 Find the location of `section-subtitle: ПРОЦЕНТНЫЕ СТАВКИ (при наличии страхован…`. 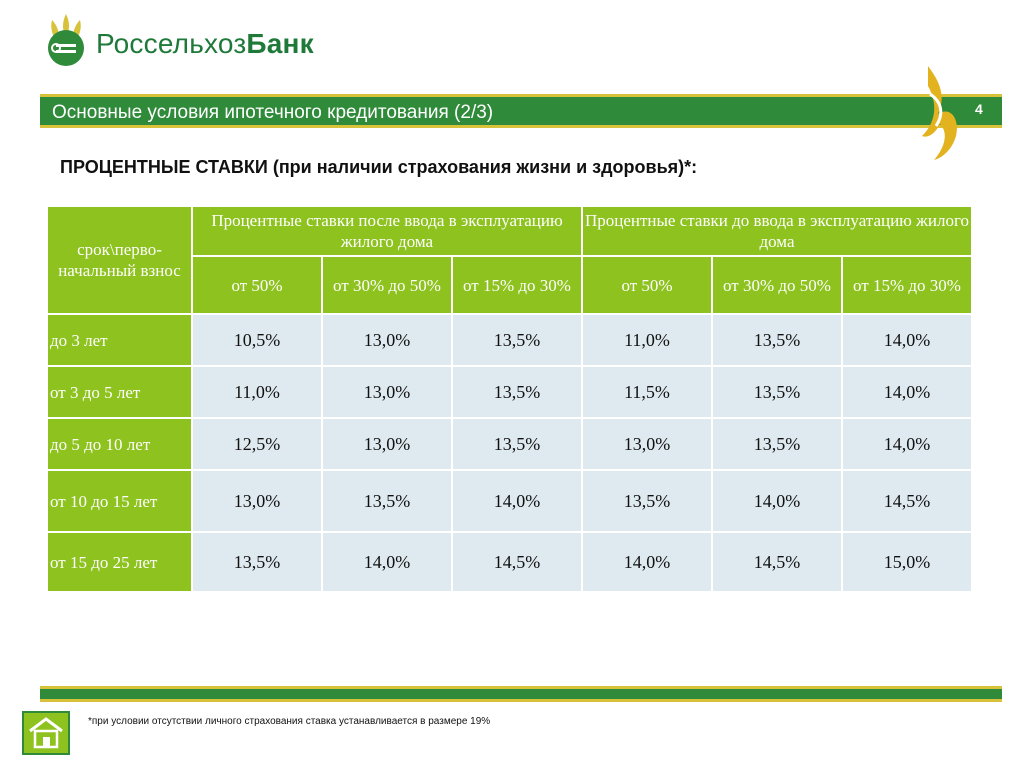

section-subtitle: ПРОЦЕНТНЫЕ СТАВКИ (при наличии страхован… is located at coordinates (379, 167).